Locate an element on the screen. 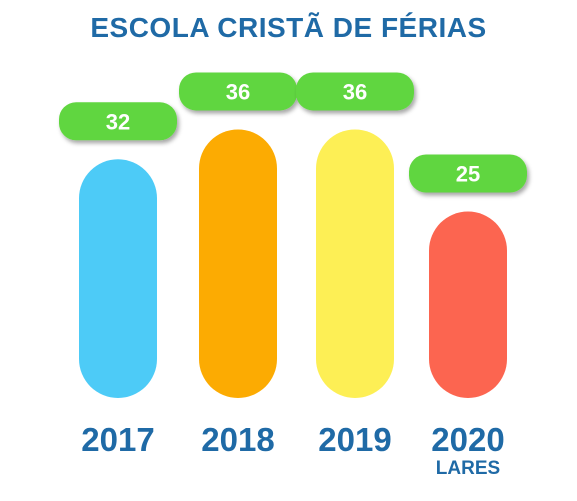 The image size is (577, 501). value-badge-2019 is located at coordinates (355, 91).